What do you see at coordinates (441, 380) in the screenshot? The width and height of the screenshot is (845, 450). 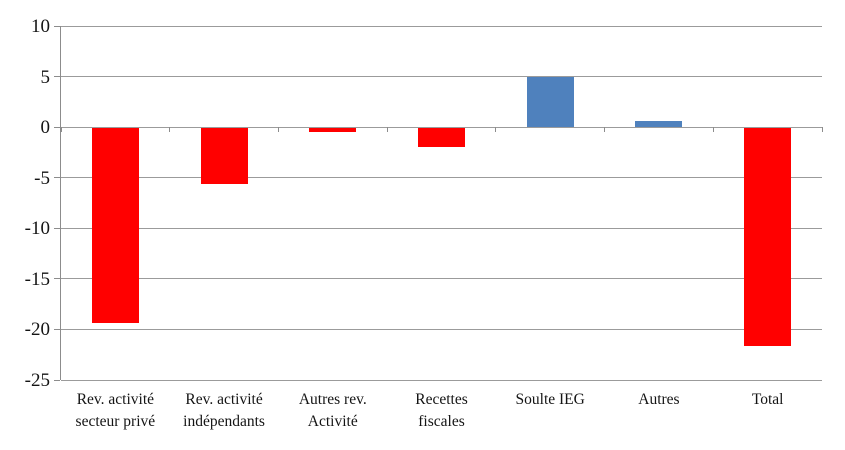 I see `gridline-y--25` at bounding box center [441, 380].